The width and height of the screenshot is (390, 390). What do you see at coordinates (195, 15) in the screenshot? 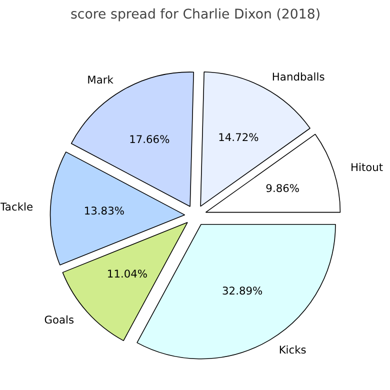
I see `chart-title: score spread for Charlie Dixon (2018)` at bounding box center [195, 15].